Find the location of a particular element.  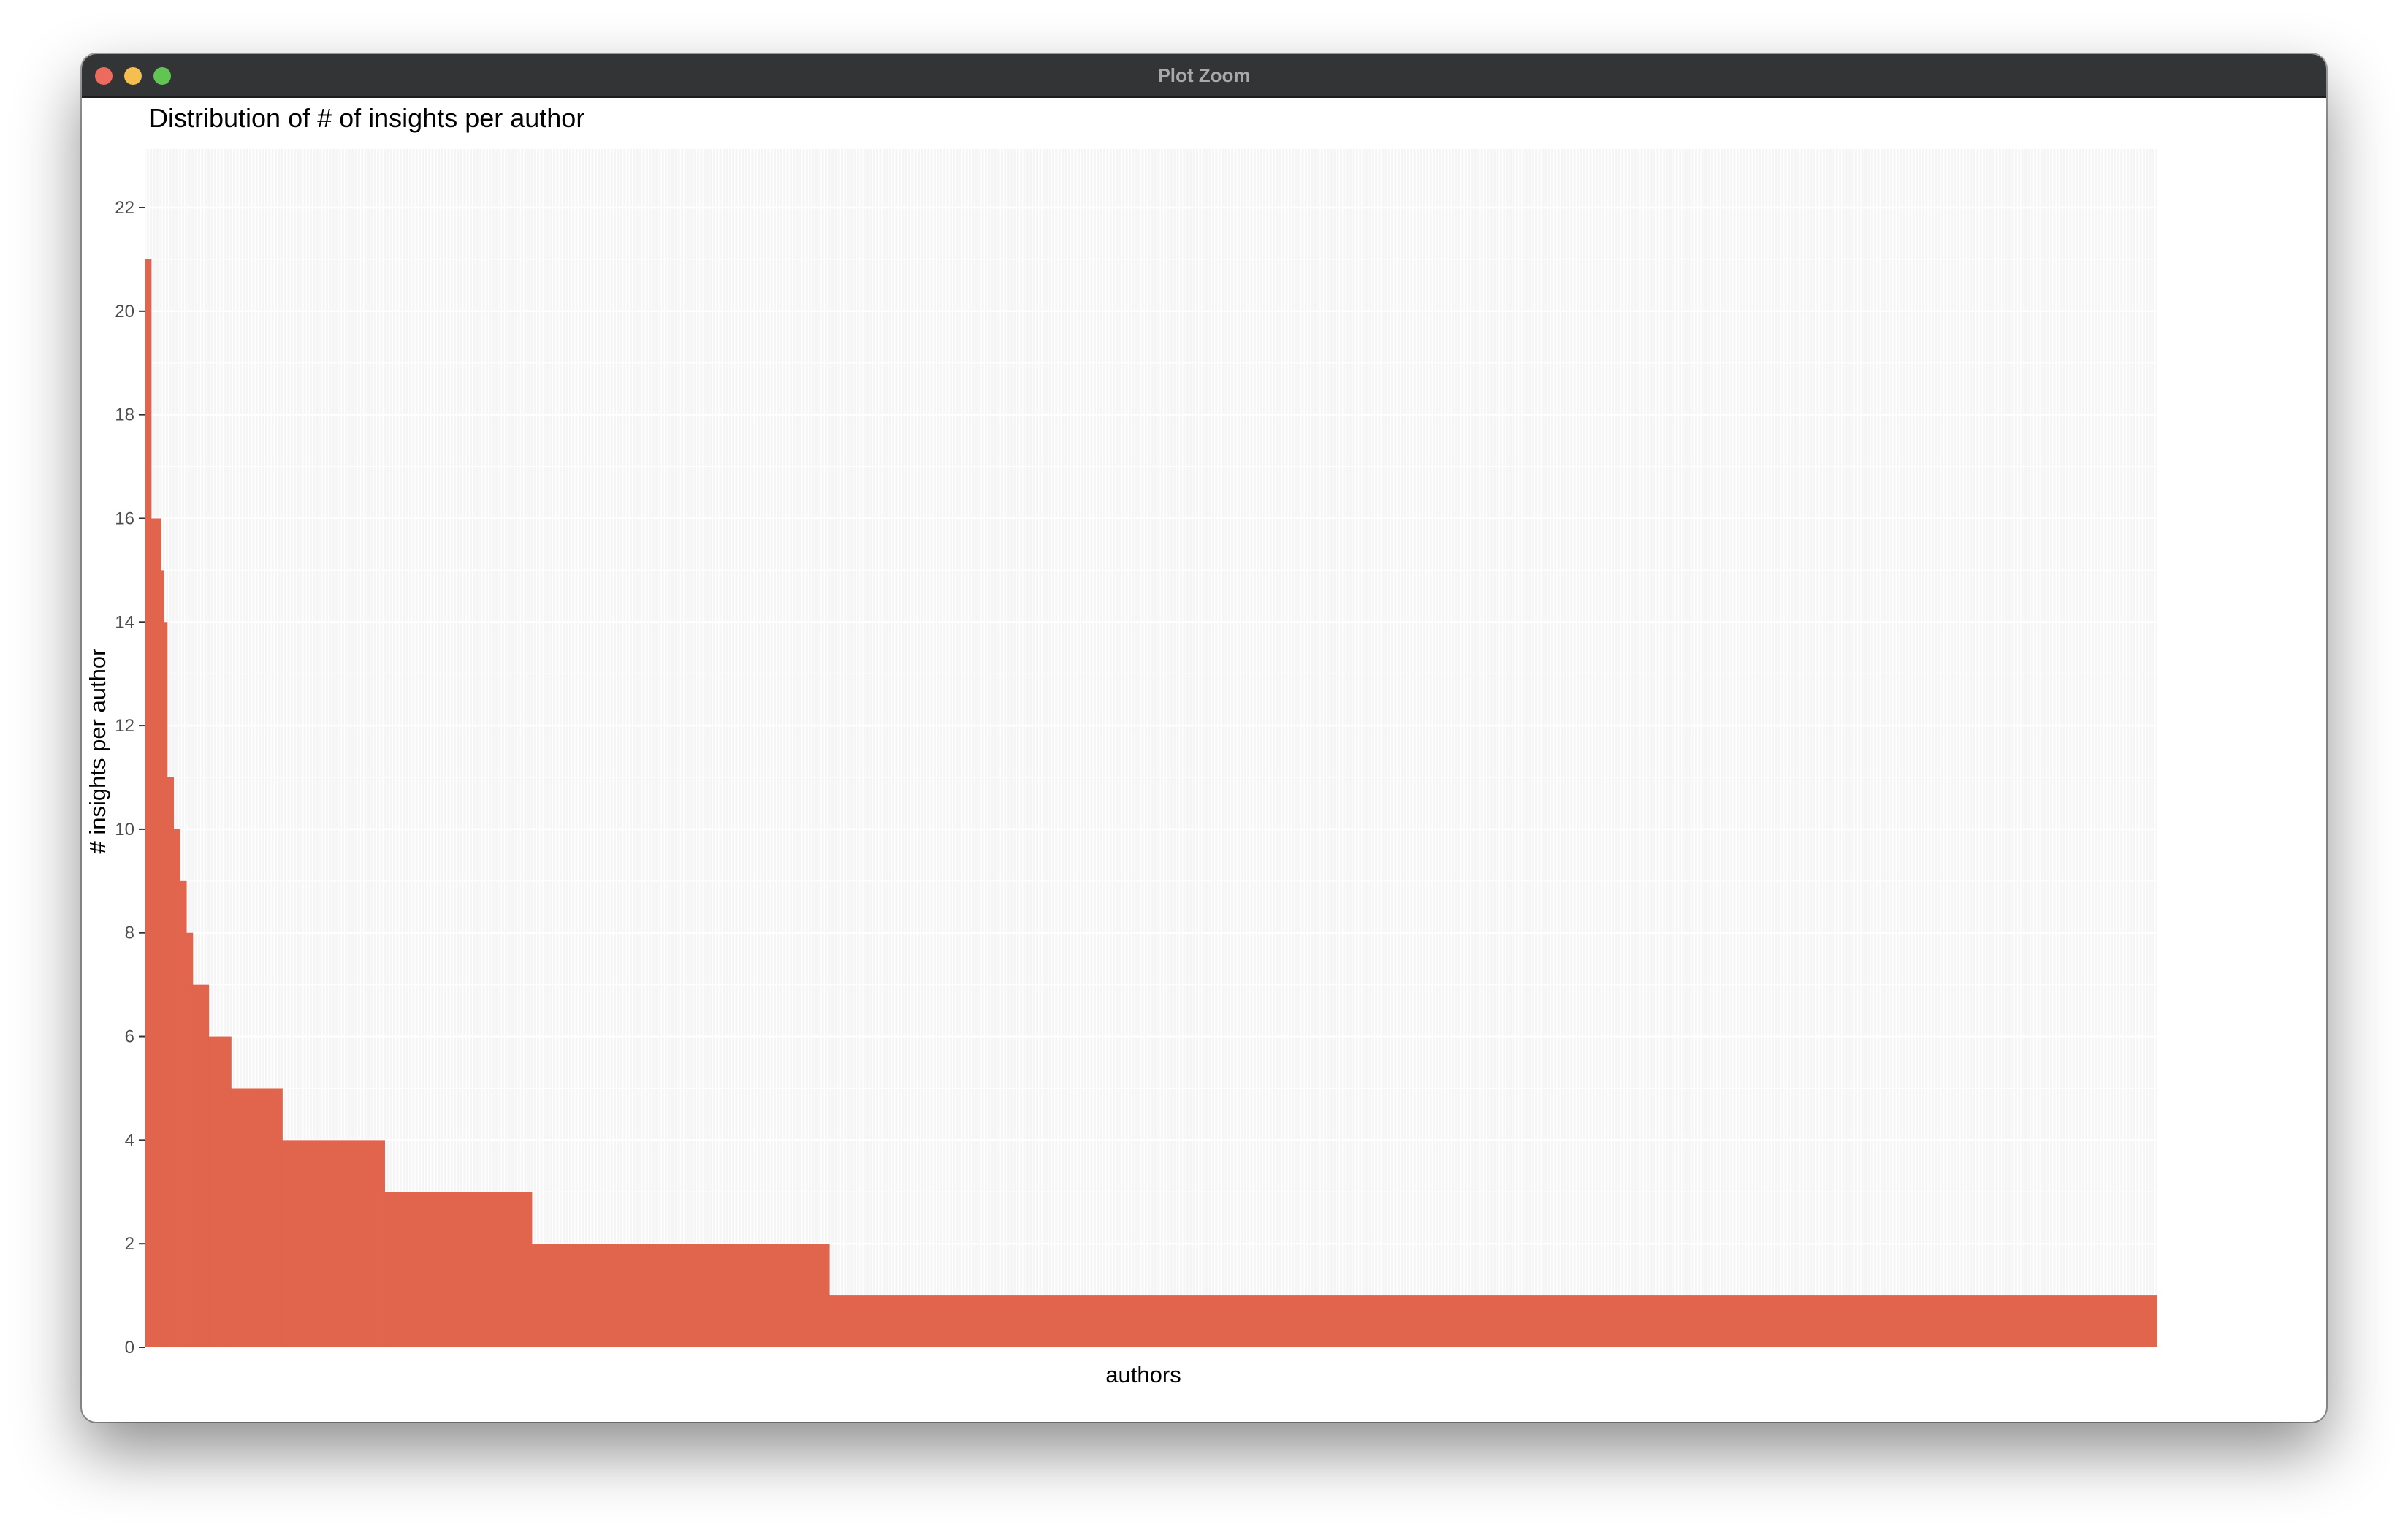

window-title: Plot Zoom is located at coordinates (1204, 75).